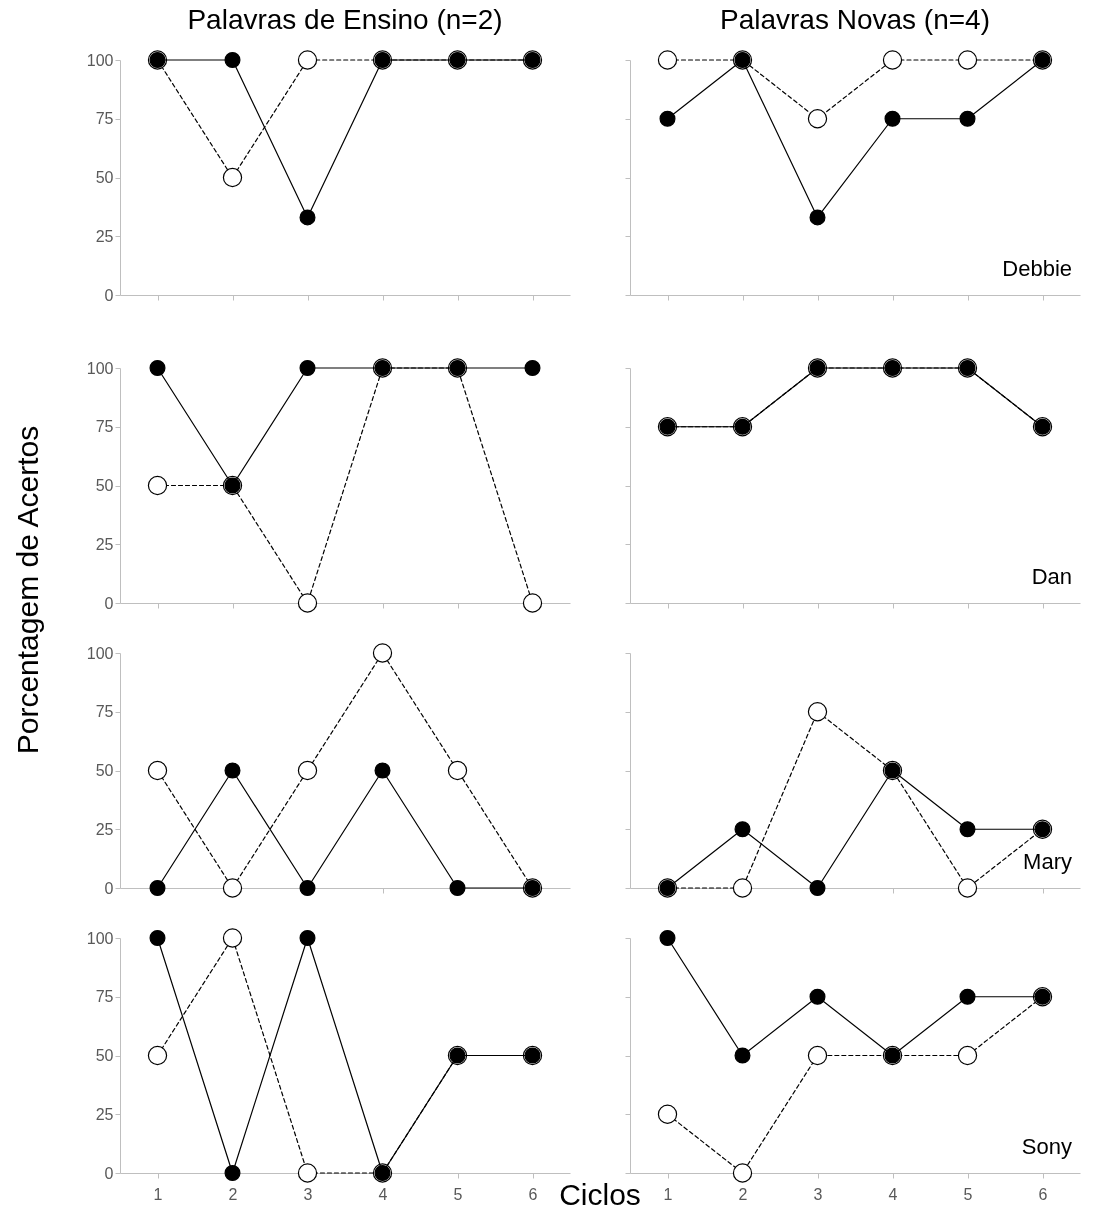 Image resolution: width=1105 pixels, height=1227 pixels. I want to click on y-axis-title: Porcentagem de Acertos, so click(28, 590).